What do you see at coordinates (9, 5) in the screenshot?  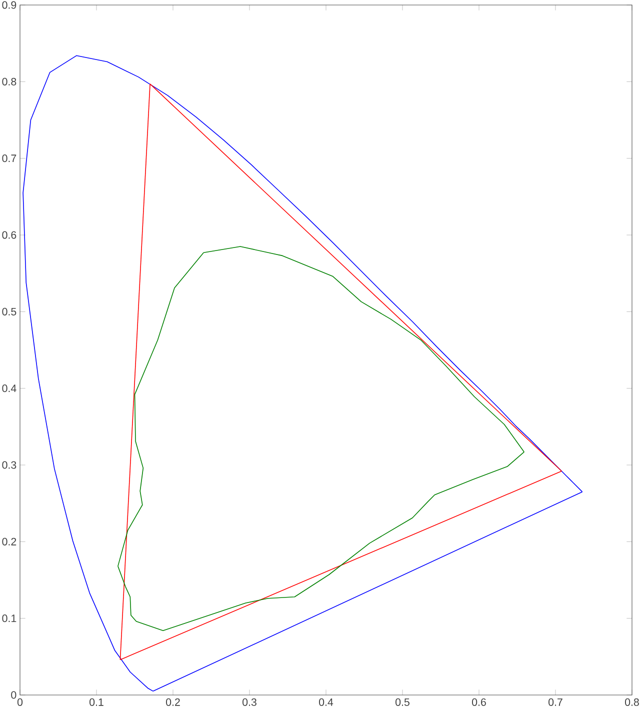 I see `y-tick-label: 0.9` at bounding box center [9, 5].